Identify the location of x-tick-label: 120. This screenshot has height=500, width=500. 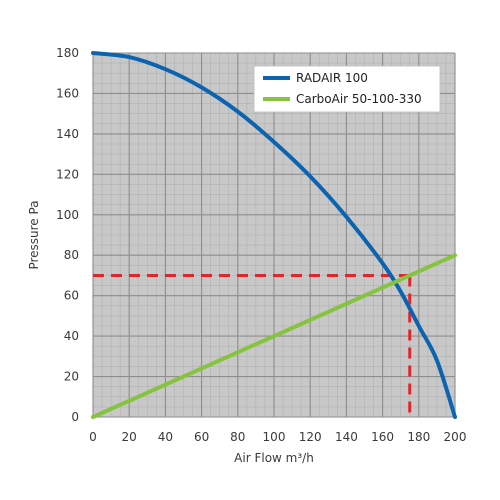
(310, 437).